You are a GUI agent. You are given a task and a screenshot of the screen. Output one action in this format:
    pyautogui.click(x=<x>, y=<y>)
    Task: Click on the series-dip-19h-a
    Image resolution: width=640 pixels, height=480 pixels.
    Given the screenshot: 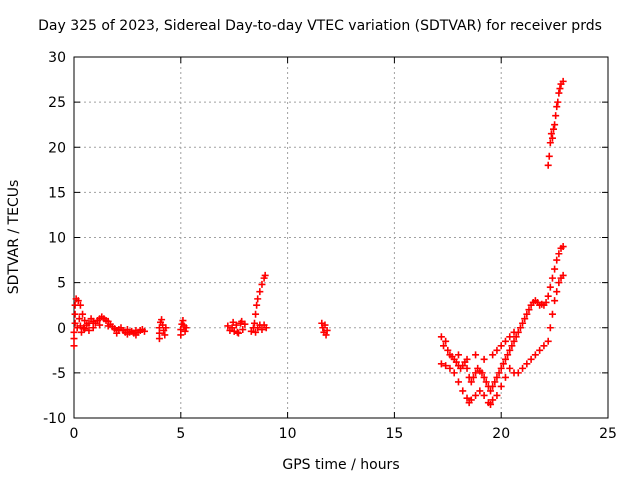 What is the action you would take?
    pyautogui.click(x=502, y=319)
    